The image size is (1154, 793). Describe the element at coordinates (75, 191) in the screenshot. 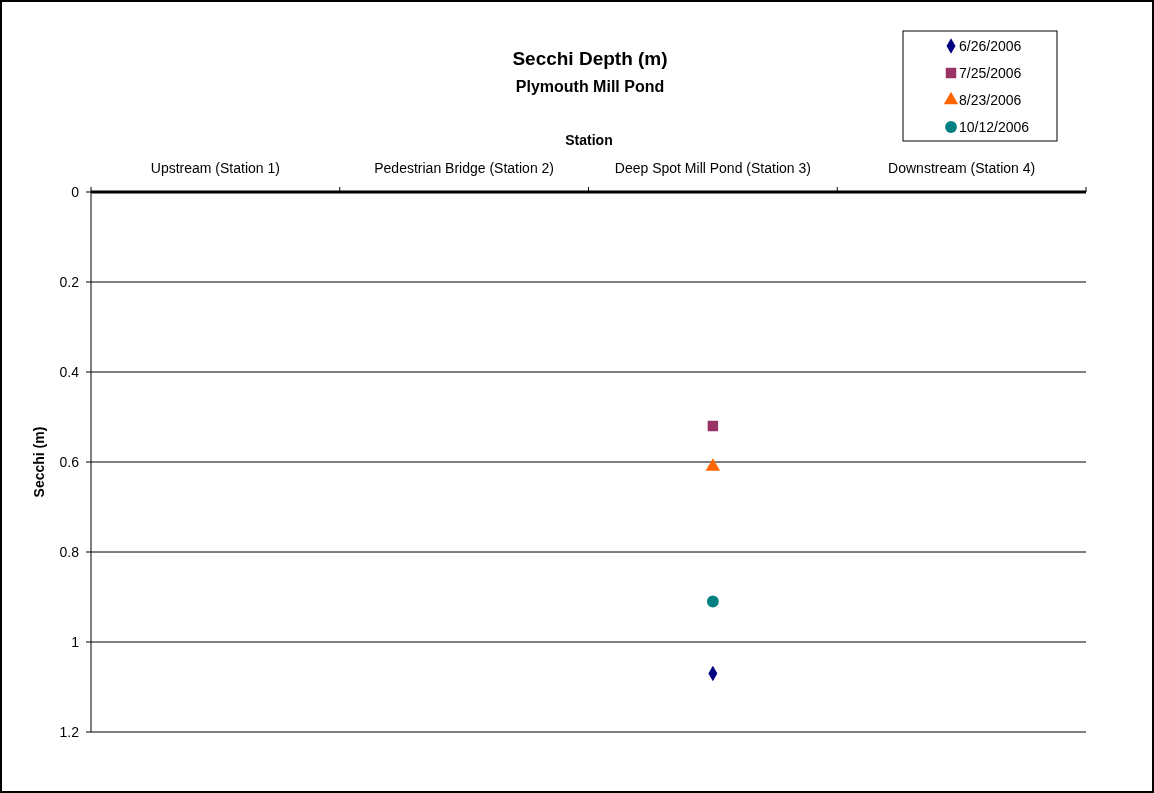

I see `y-tick-label: 0` at that location.